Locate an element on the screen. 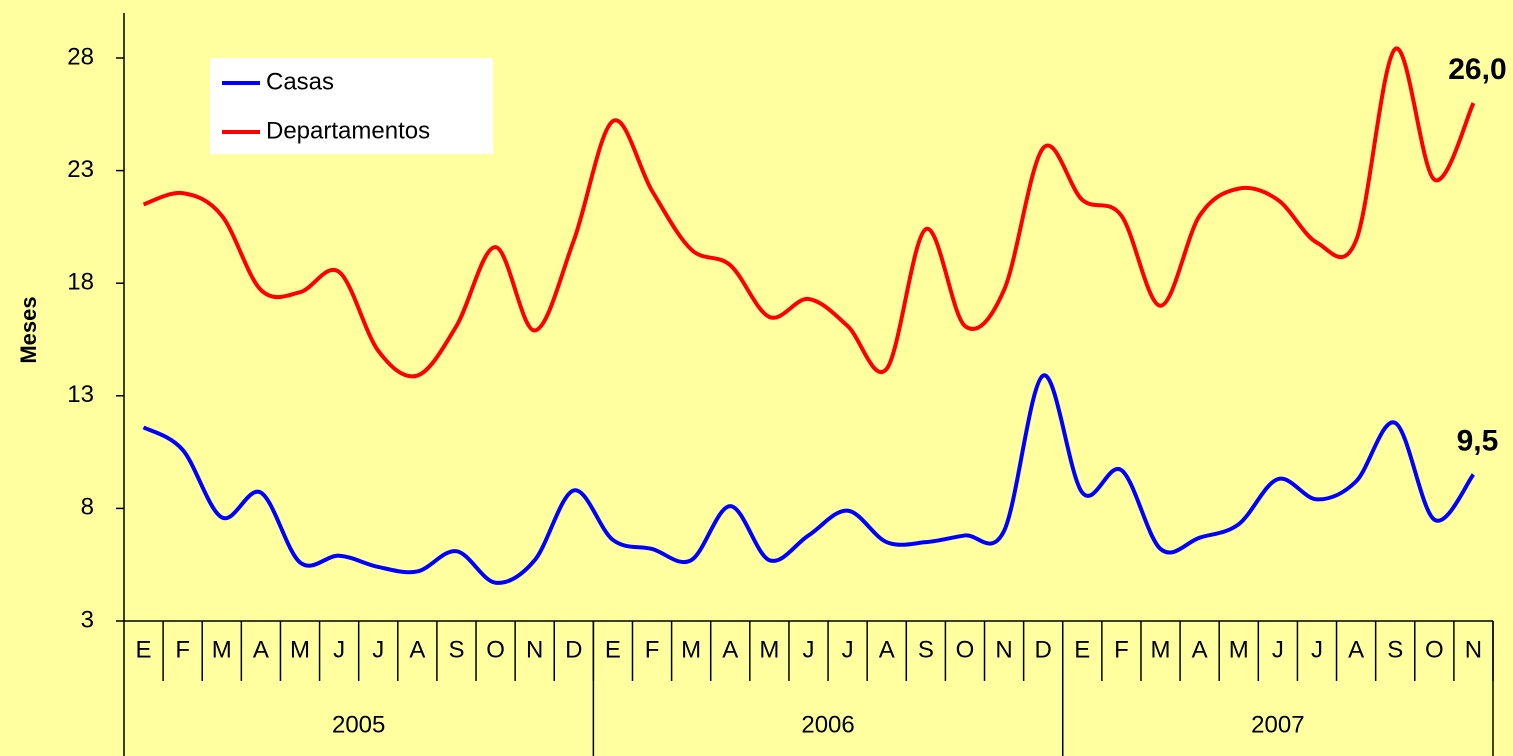 The height and width of the screenshot is (756, 1513). legend-label: Departamentos is located at coordinates (348, 130).